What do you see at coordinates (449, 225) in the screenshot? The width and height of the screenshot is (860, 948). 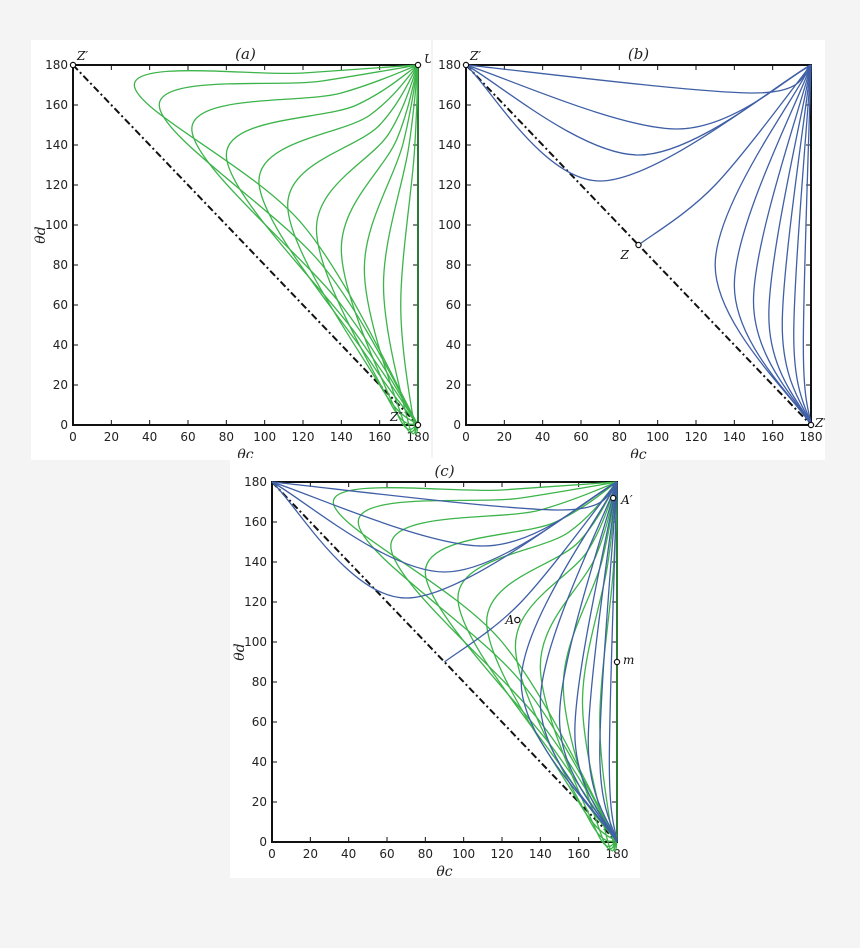 I see `y-tick-label-b-5: 100` at bounding box center [449, 225].